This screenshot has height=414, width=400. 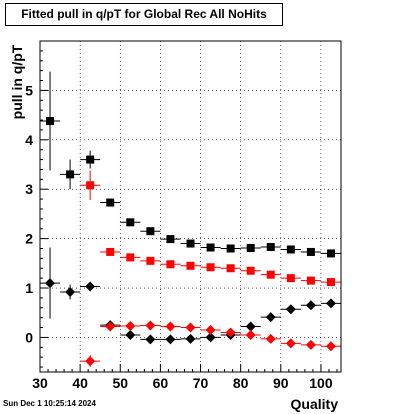 I want to click on y-axis-label: pull in q/pT, so click(x=17, y=82).